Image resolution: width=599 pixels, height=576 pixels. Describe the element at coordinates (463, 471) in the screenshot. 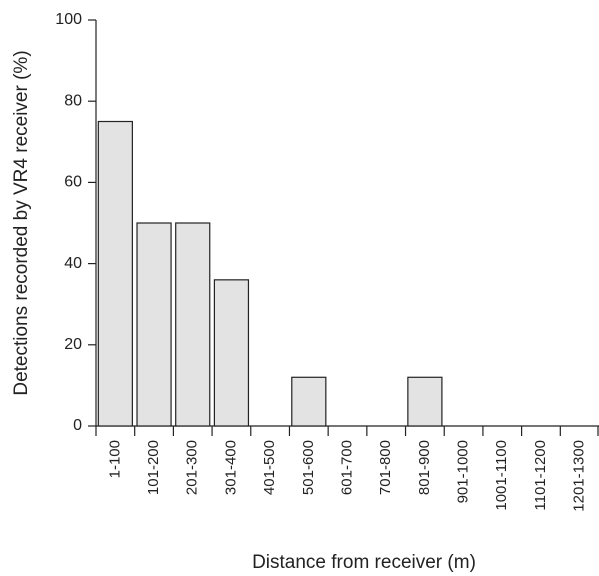

I see `x-tick-label: 901-1000` at that location.